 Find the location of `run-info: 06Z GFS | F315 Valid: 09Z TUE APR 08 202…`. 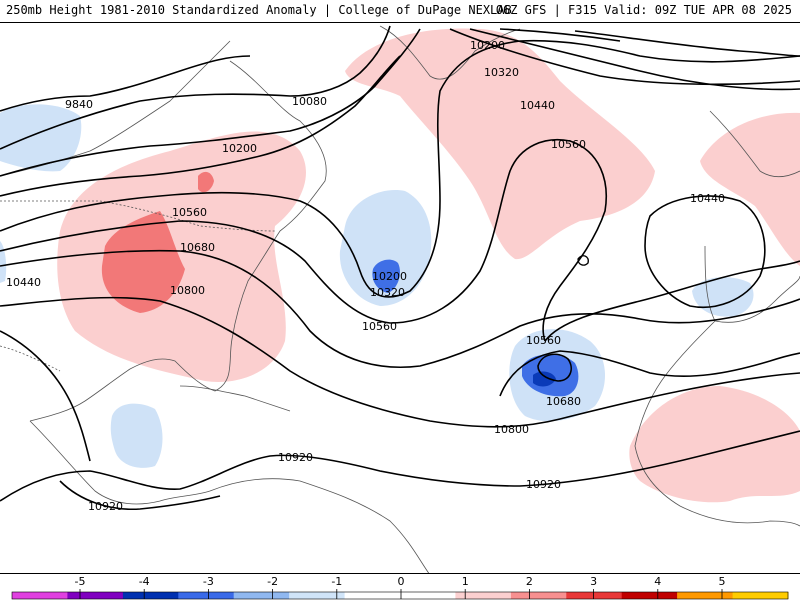

run-info: 06Z GFS | F315 Valid: 09Z TUE APR 08 202… is located at coordinates (643, 10).